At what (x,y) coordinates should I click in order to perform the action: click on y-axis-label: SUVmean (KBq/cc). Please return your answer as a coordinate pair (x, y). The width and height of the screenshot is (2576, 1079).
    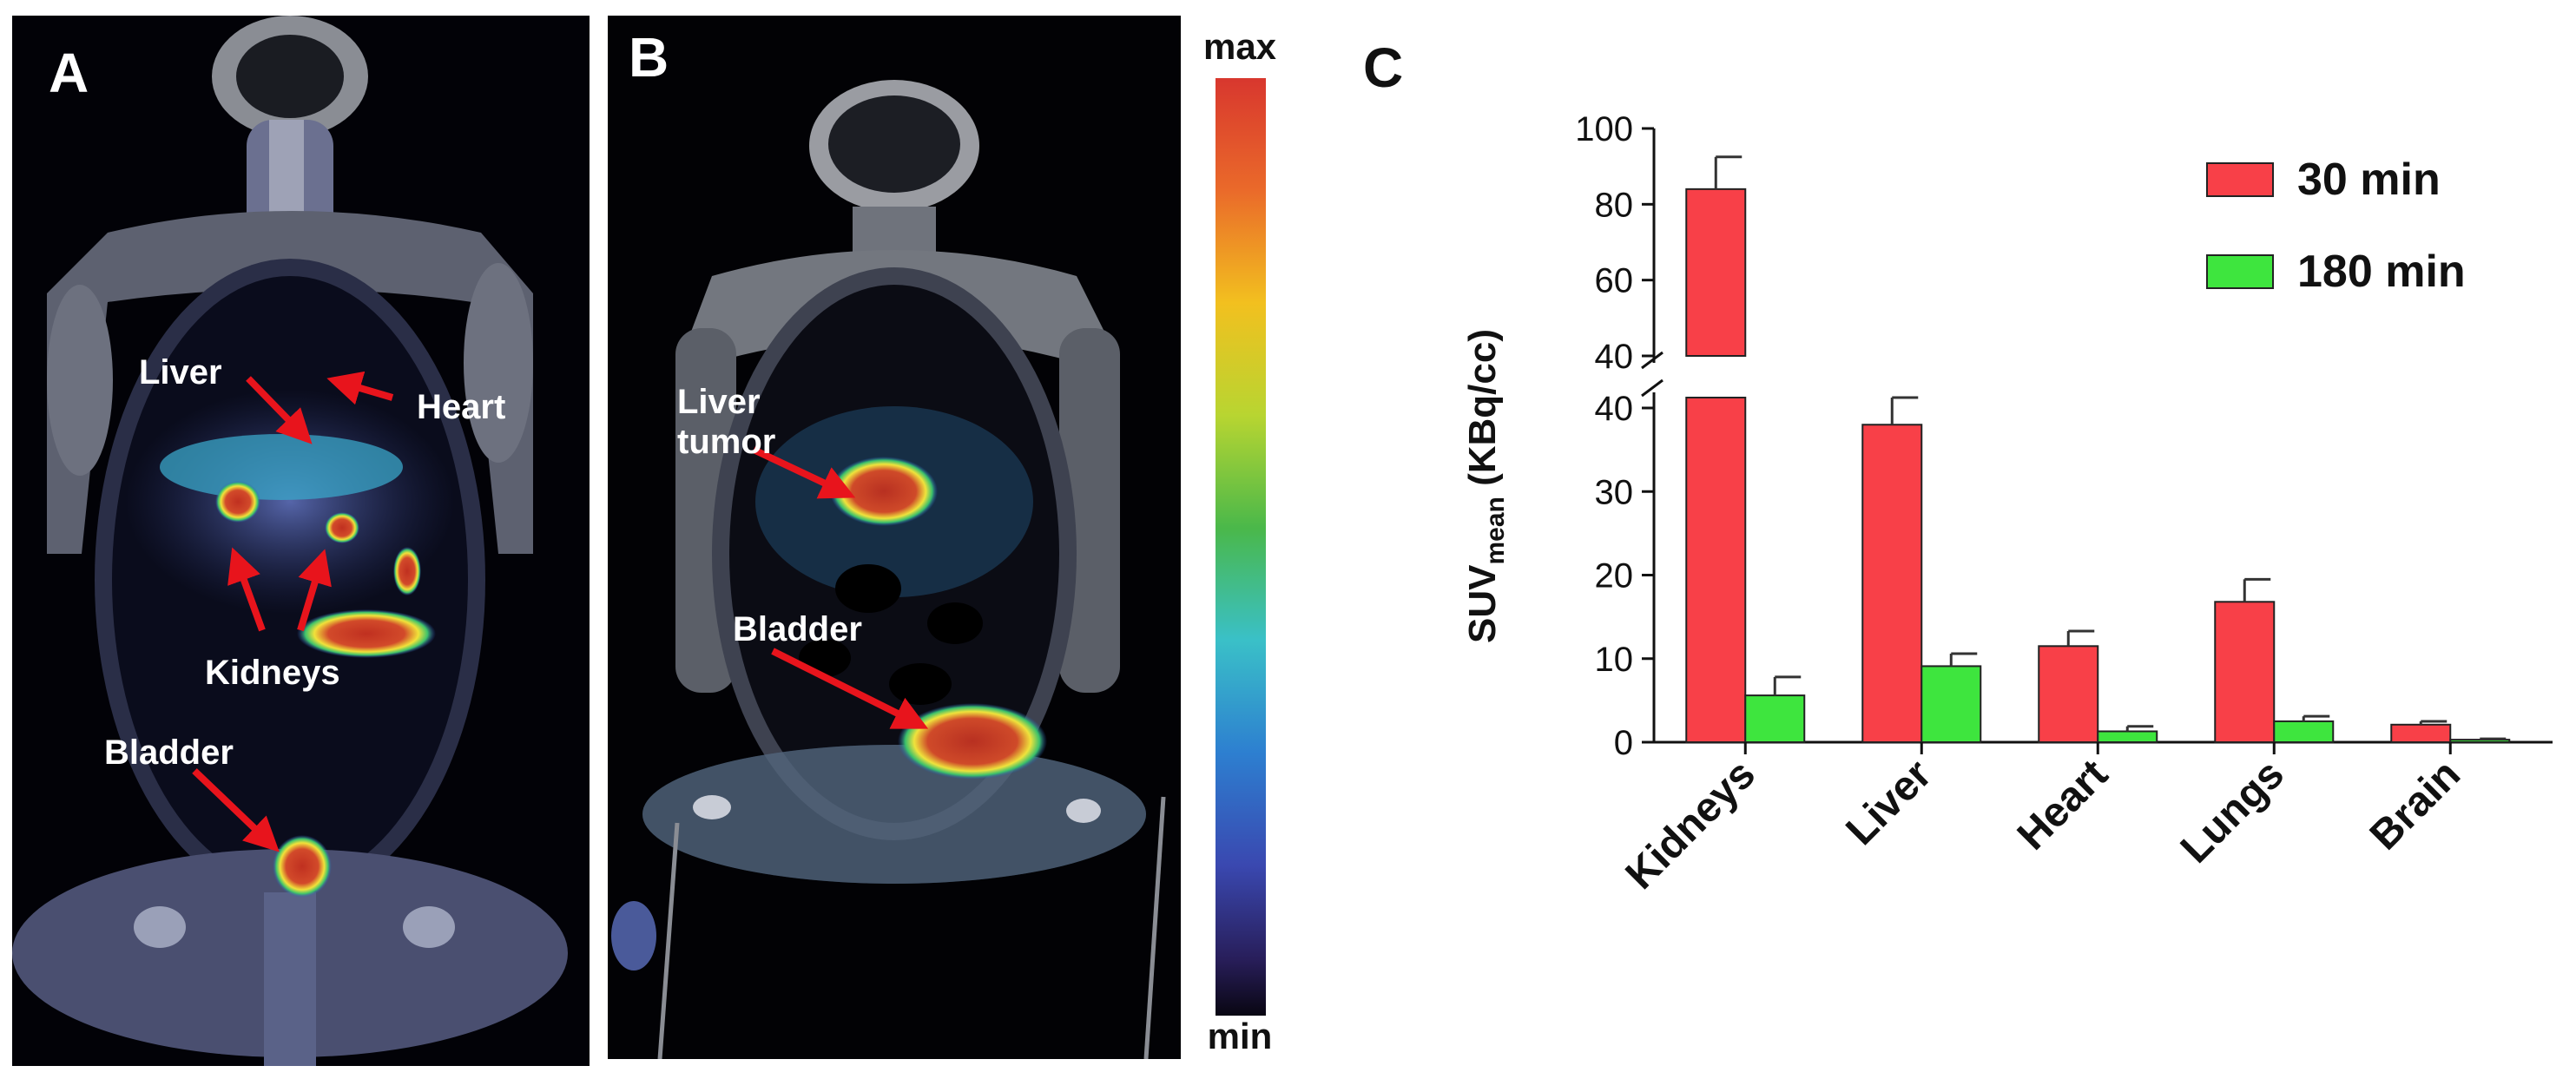
    Looking at the image, I should click on (1485, 486).